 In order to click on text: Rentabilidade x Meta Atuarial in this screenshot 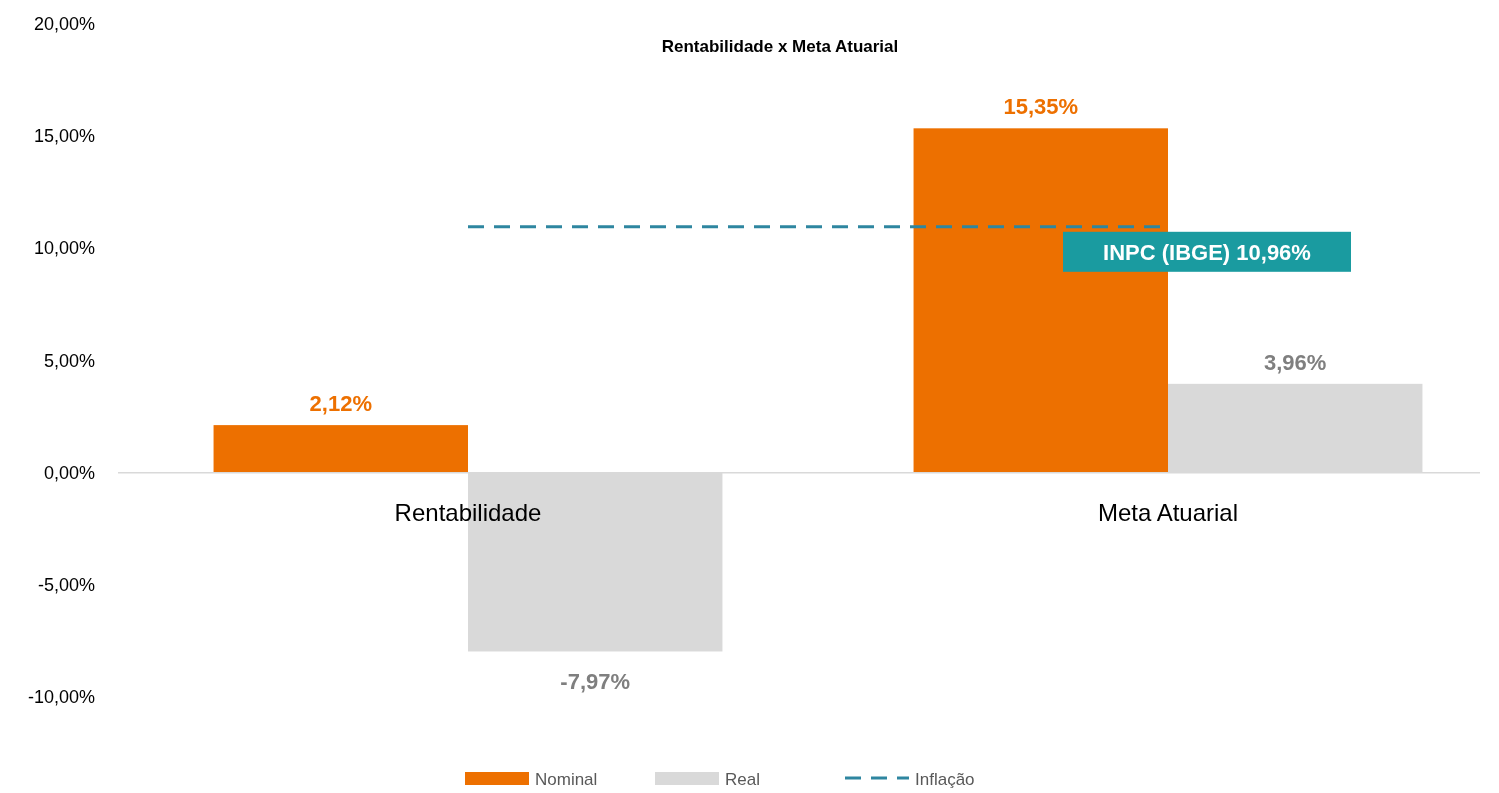, I will do `click(780, 46)`.